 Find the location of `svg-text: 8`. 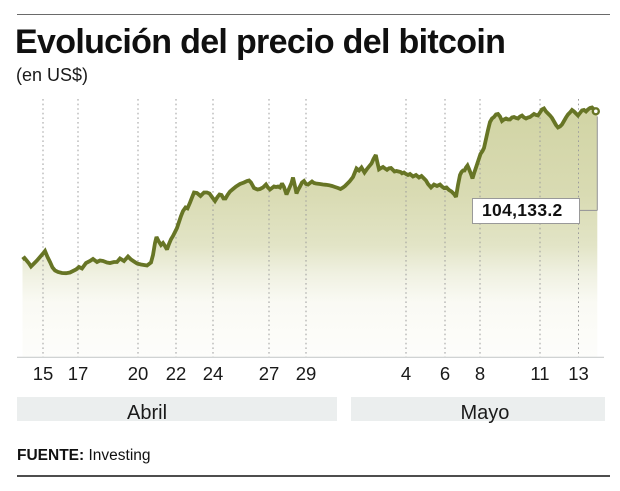

svg-text: 8 is located at coordinates (480, 373).